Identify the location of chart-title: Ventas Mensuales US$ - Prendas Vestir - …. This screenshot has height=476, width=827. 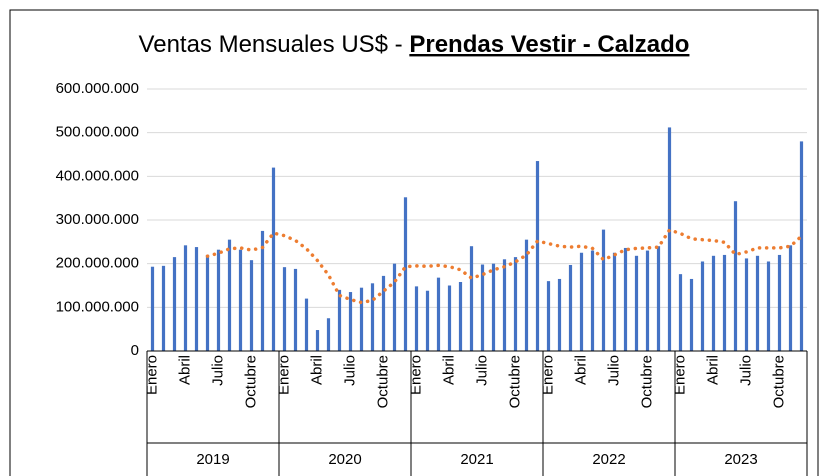
(414, 44).